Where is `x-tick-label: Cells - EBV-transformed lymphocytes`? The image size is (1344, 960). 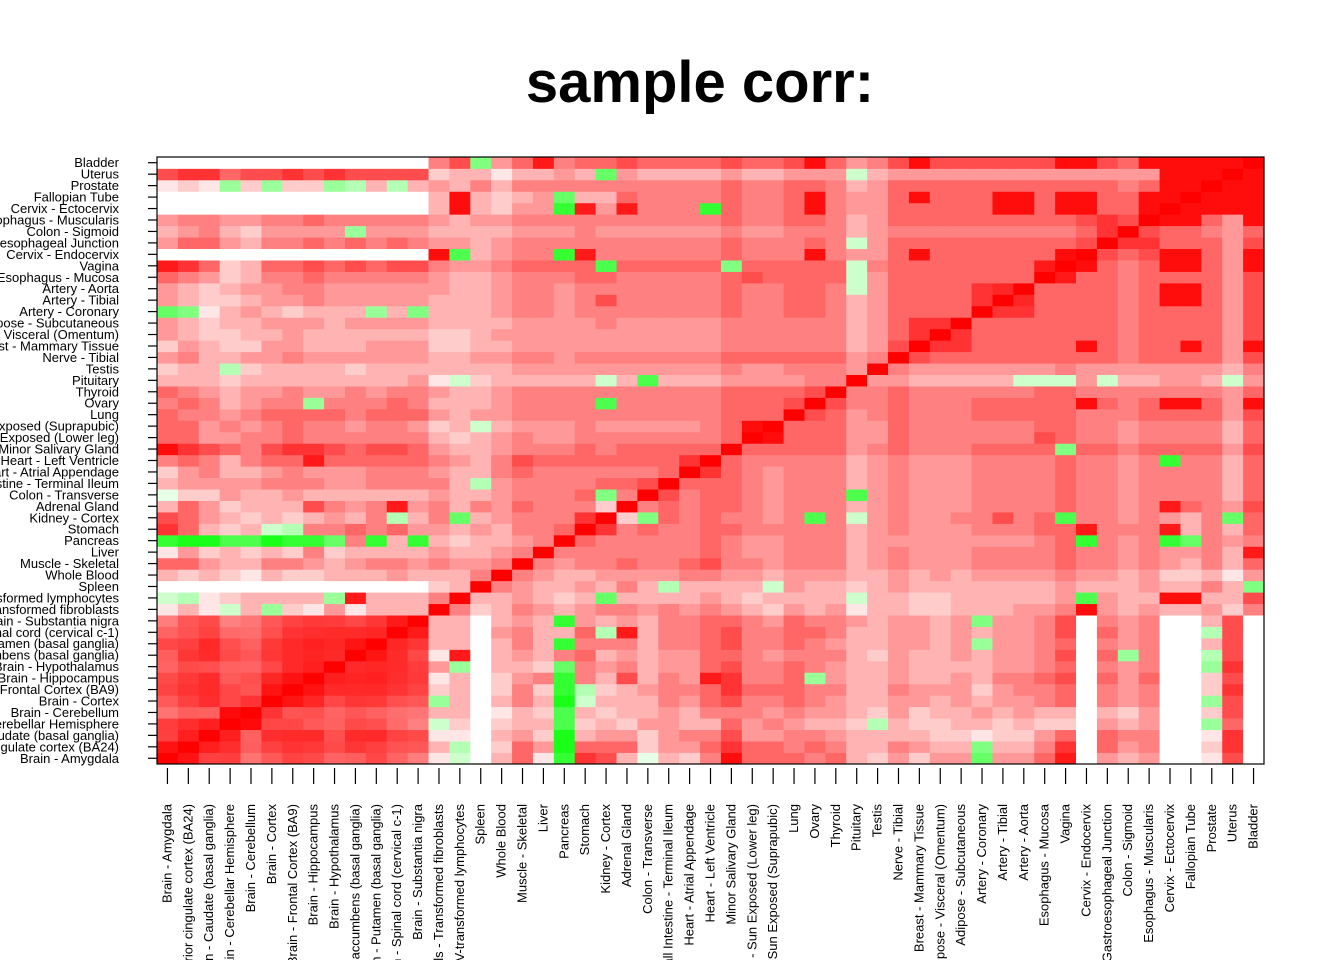 x-tick-label: Cells - EBV-transformed lymphocytes is located at coordinates (459, 882).